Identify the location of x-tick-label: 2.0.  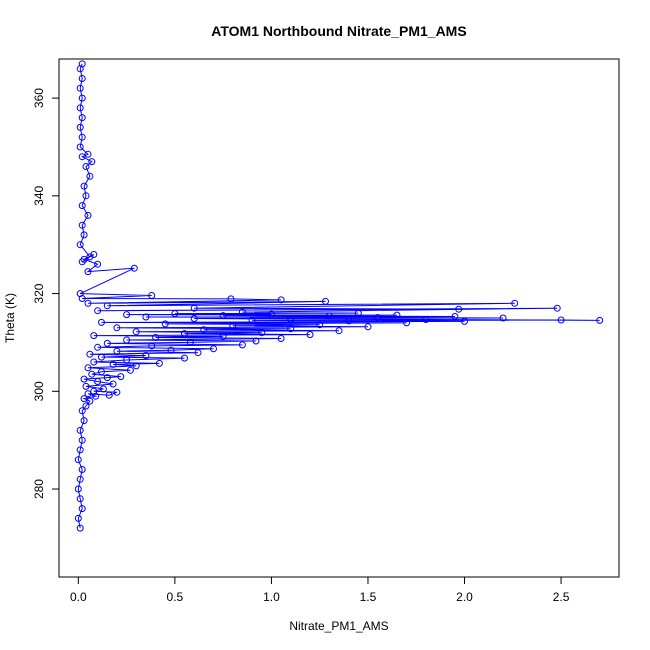
(464, 597).